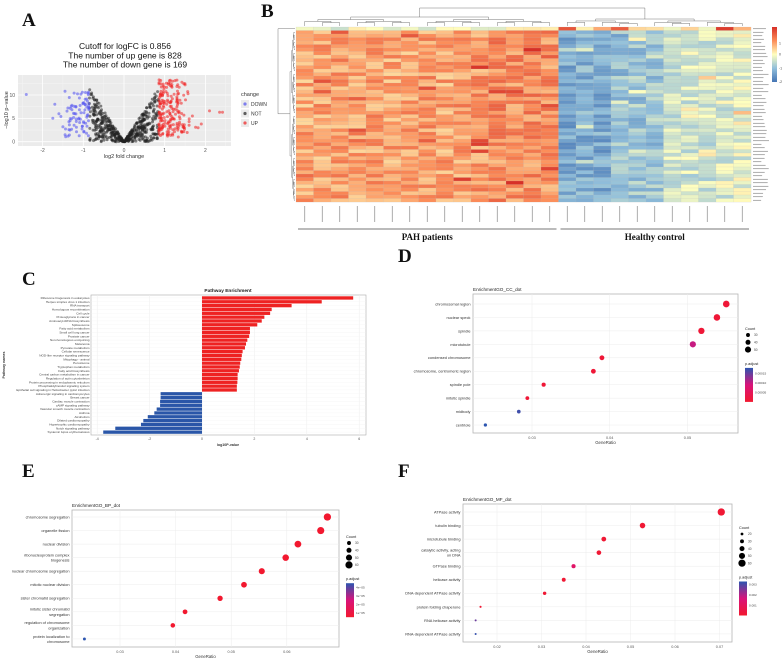 This screenshot has width=784, height=659. I want to click on down-gene-point, so click(65, 135).